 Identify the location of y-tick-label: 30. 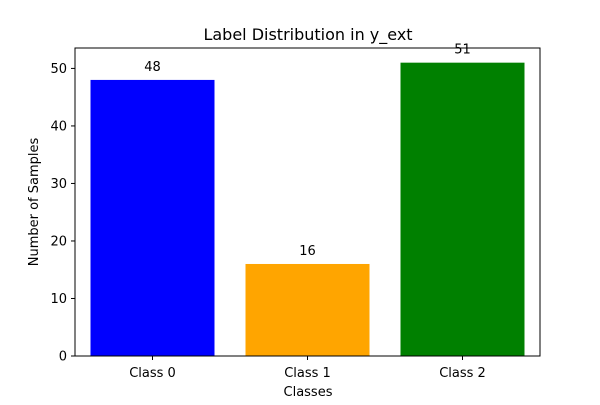
(58, 184).